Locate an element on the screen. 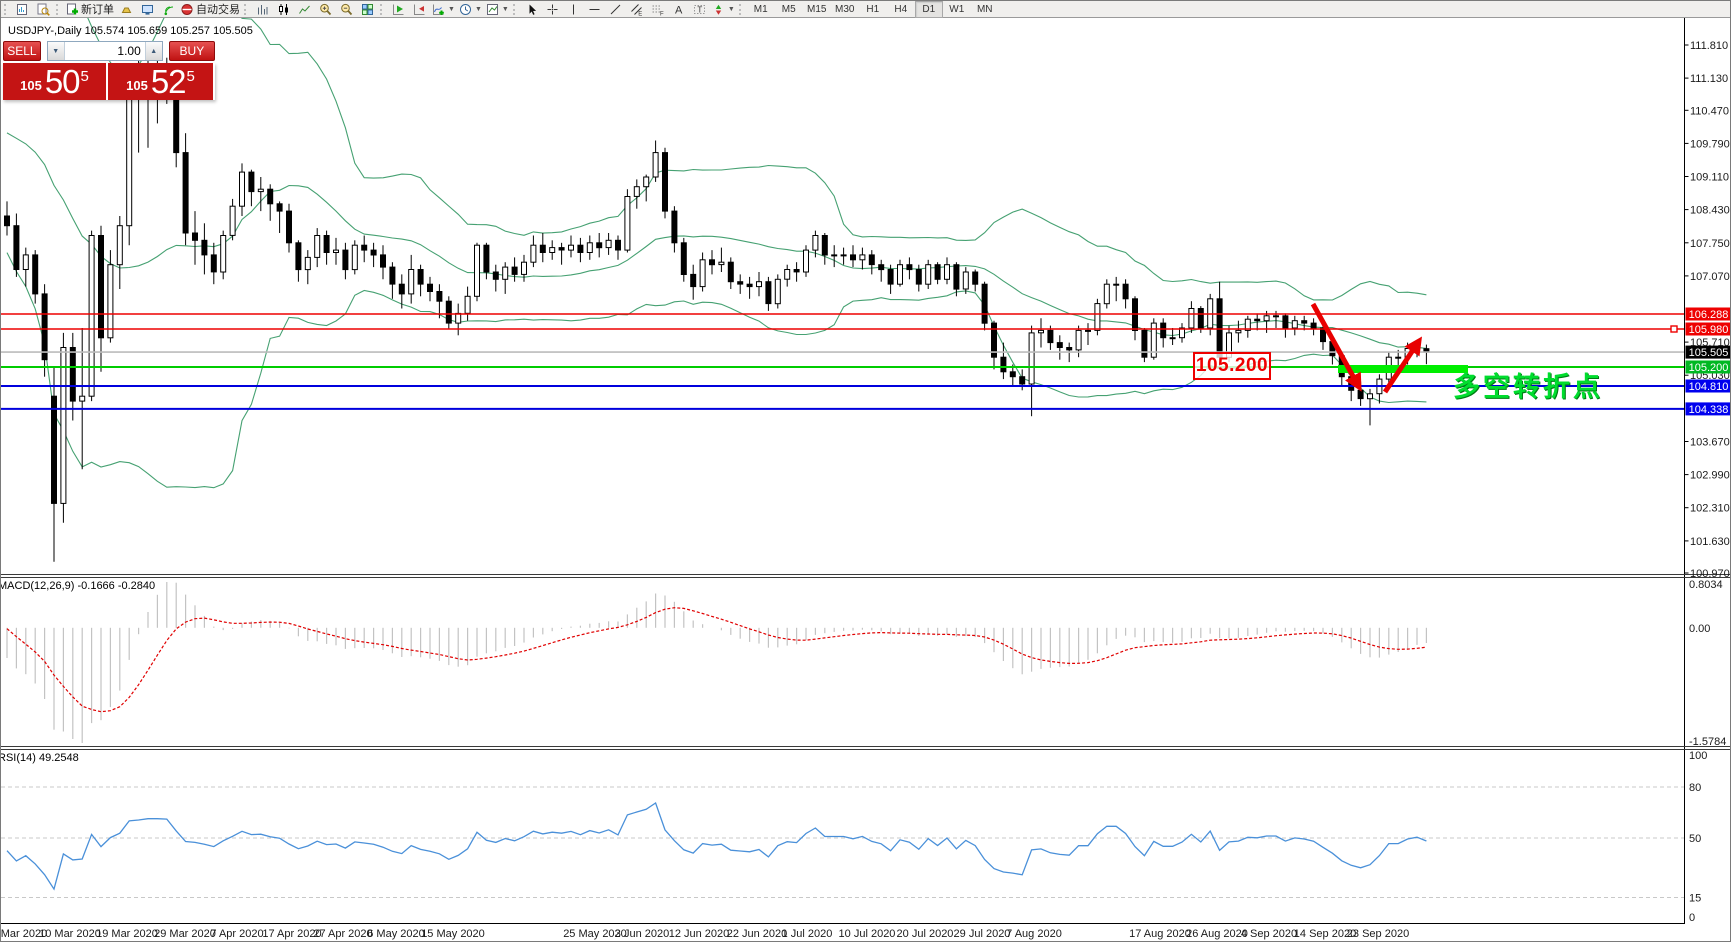 This screenshot has width=1731, height=942. svg-text: 26 Aug 2020 is located at coordinates (1217, 934).